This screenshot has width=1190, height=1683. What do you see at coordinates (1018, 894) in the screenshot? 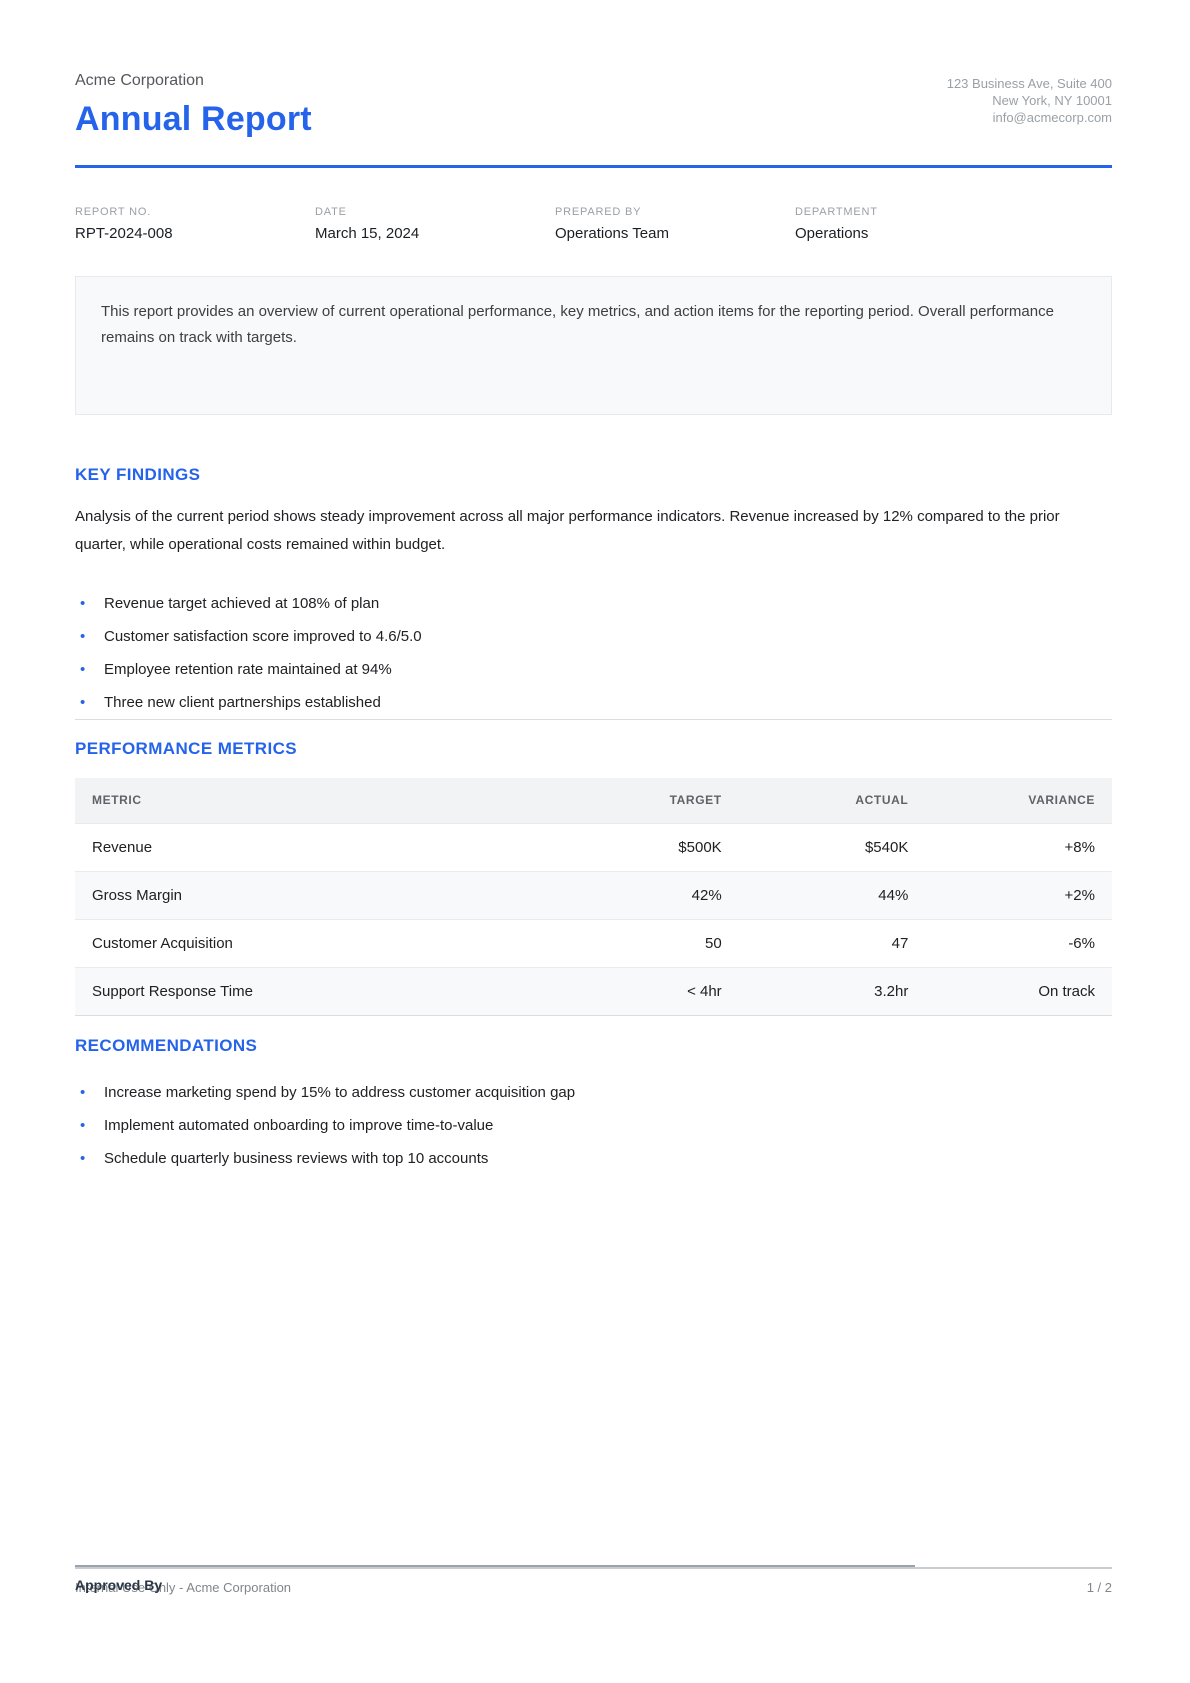
I see `cell-variance: +2%` at bounding box center [1018, 894].